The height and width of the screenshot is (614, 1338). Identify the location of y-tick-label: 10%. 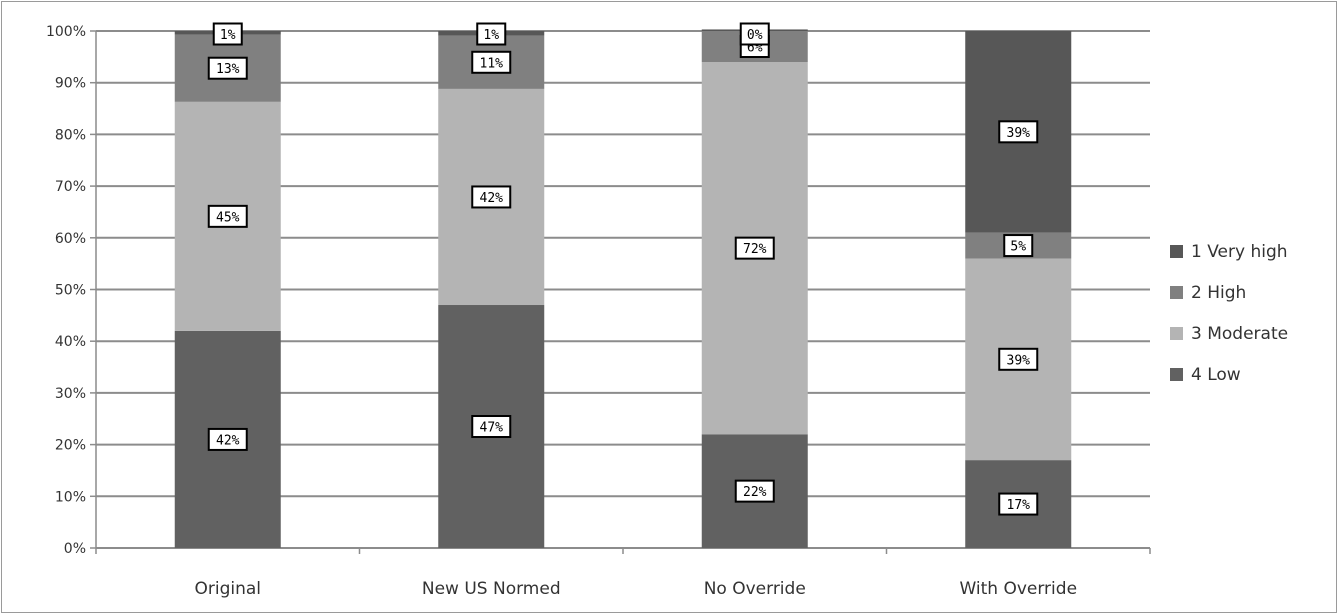
(70, 497).